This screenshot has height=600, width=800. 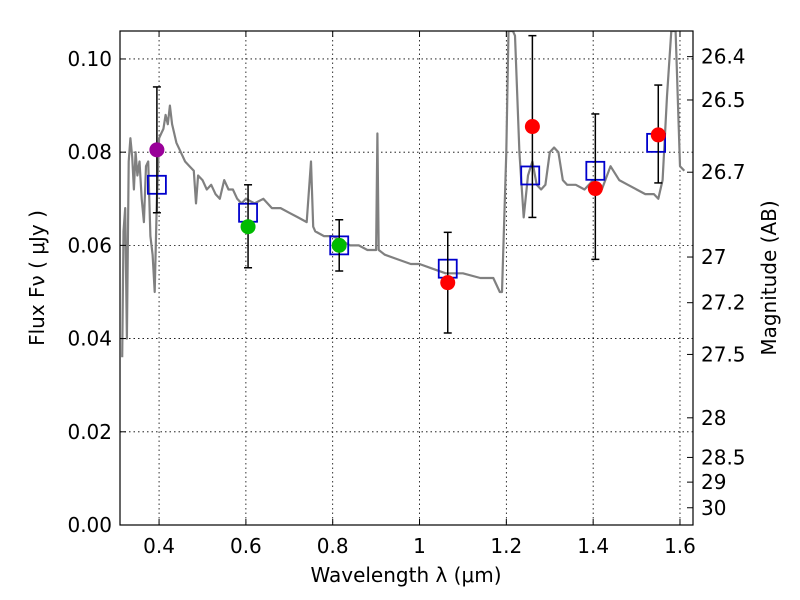 I want to click on y-tick-label: 0.10, so click(x=89, y=59).